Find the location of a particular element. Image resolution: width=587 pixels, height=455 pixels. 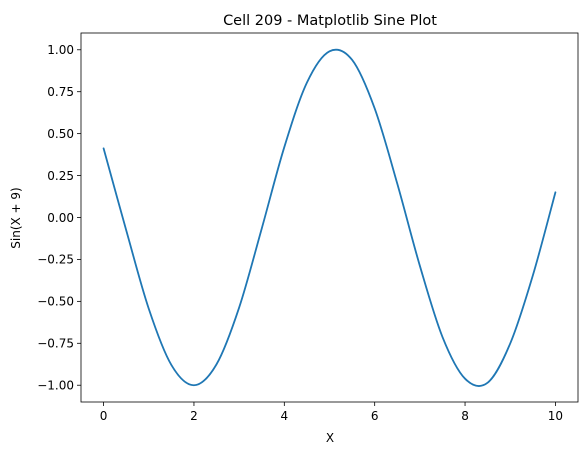

y-tick-label: 1.00 is located at coordinates (60, 50).